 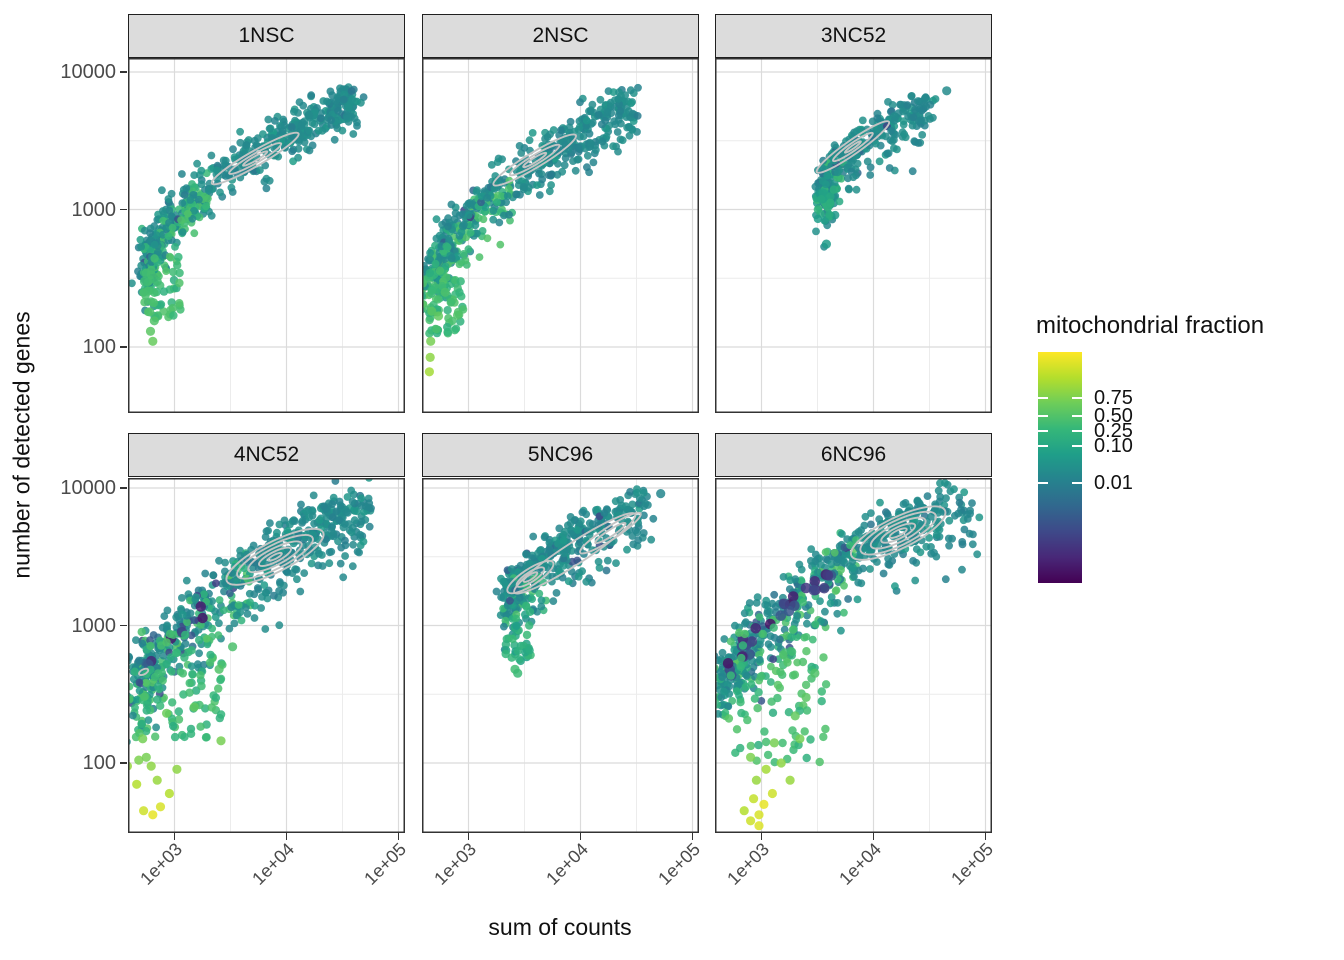 What do you see at coordinates (1113, 482) in the screenshot?
I see `legend-tick-label: 0.01` at bounding box center [1113, 482].